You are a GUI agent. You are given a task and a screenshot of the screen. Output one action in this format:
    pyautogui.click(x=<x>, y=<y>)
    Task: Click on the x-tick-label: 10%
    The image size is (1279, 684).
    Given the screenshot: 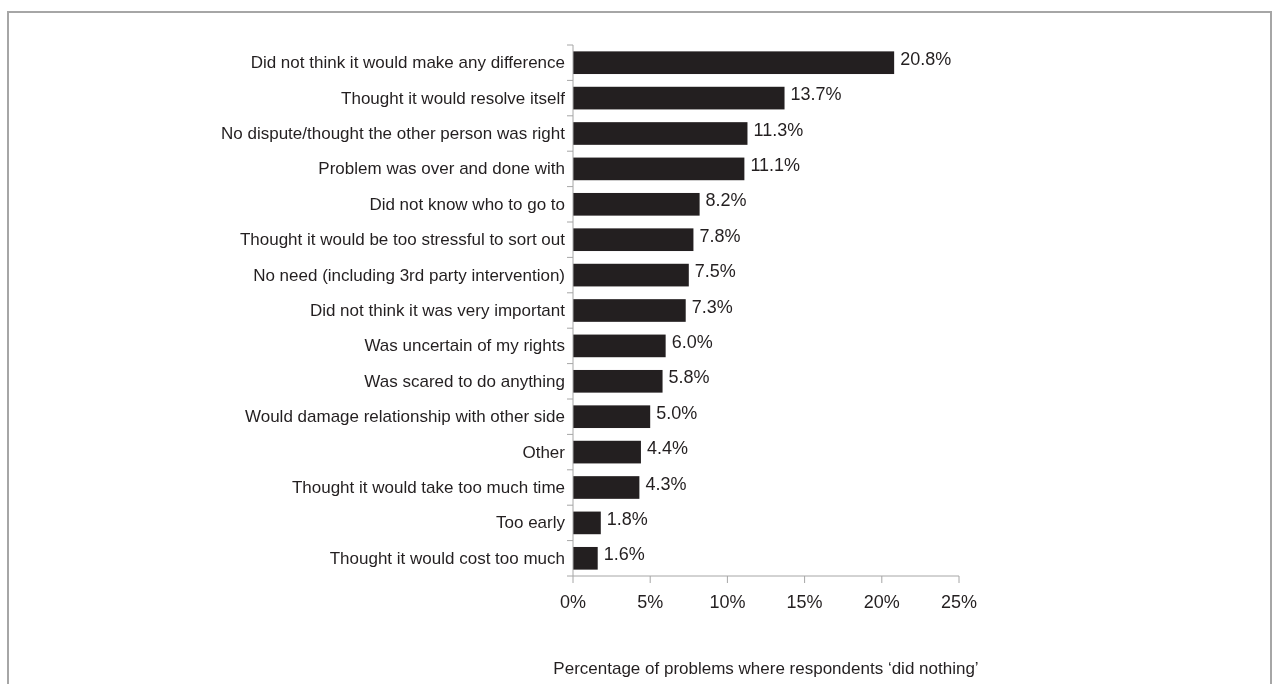 What is the action you would take?
    pyautogui.click(x=727, y=602)
    